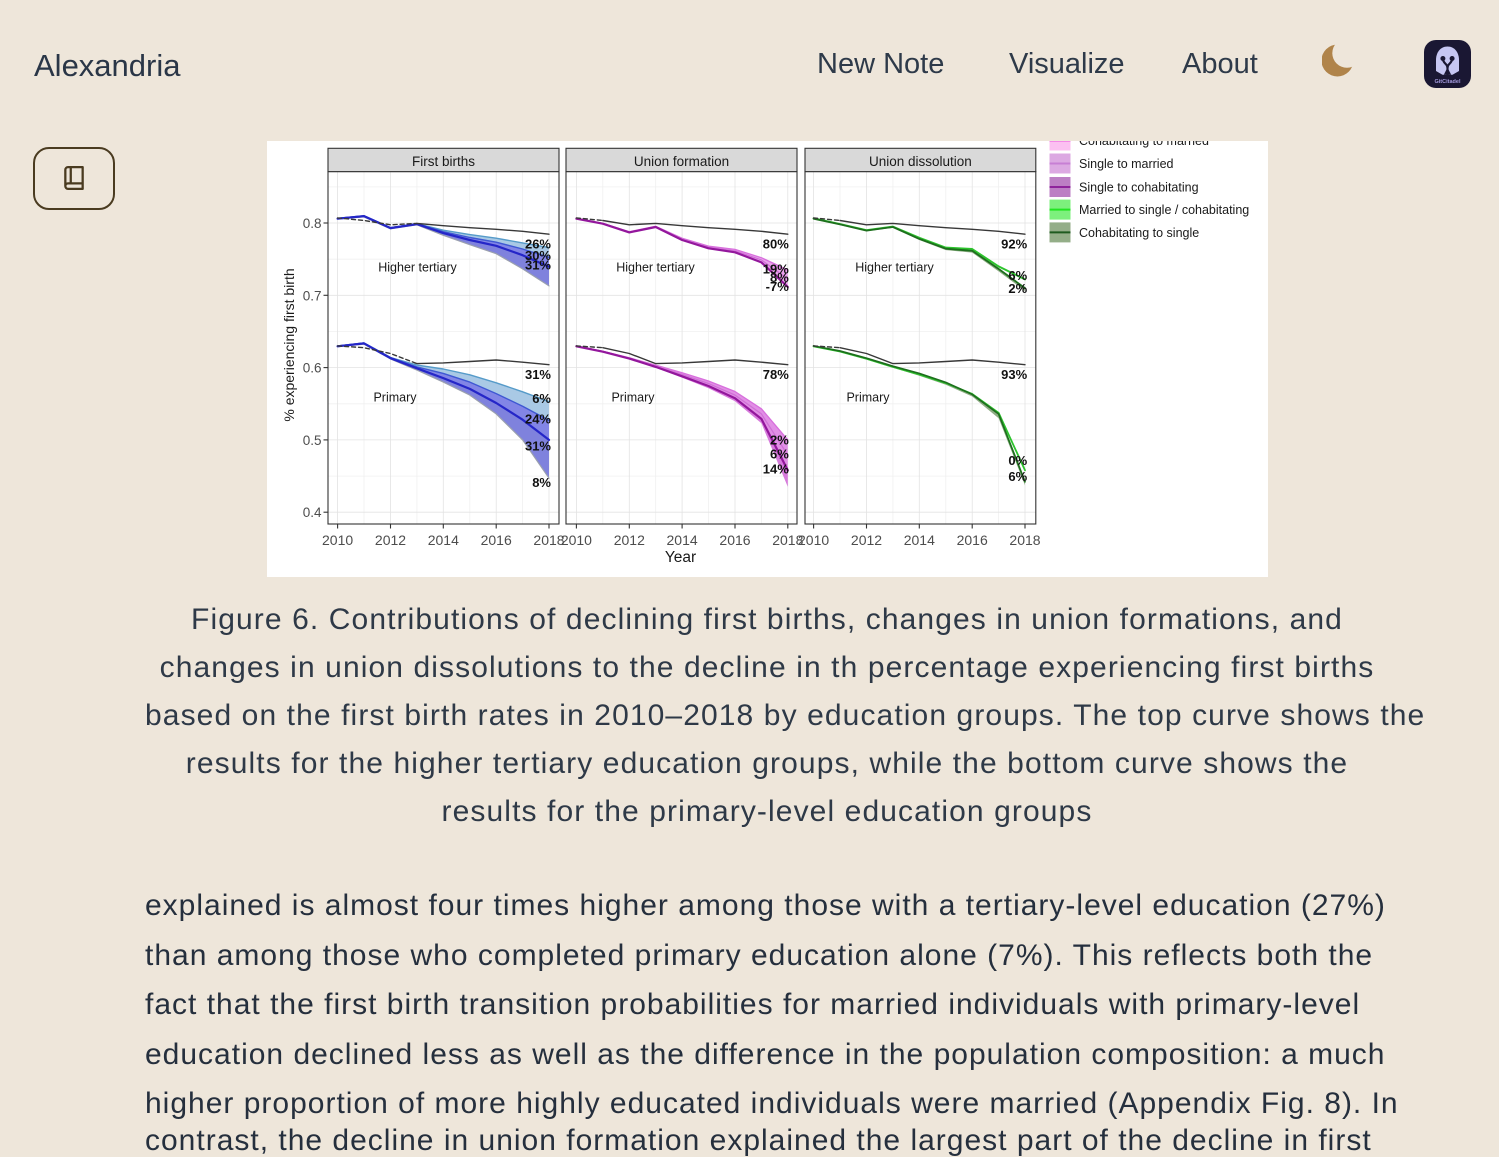  I want to click on svg-text: 14%, so click(776, 469).